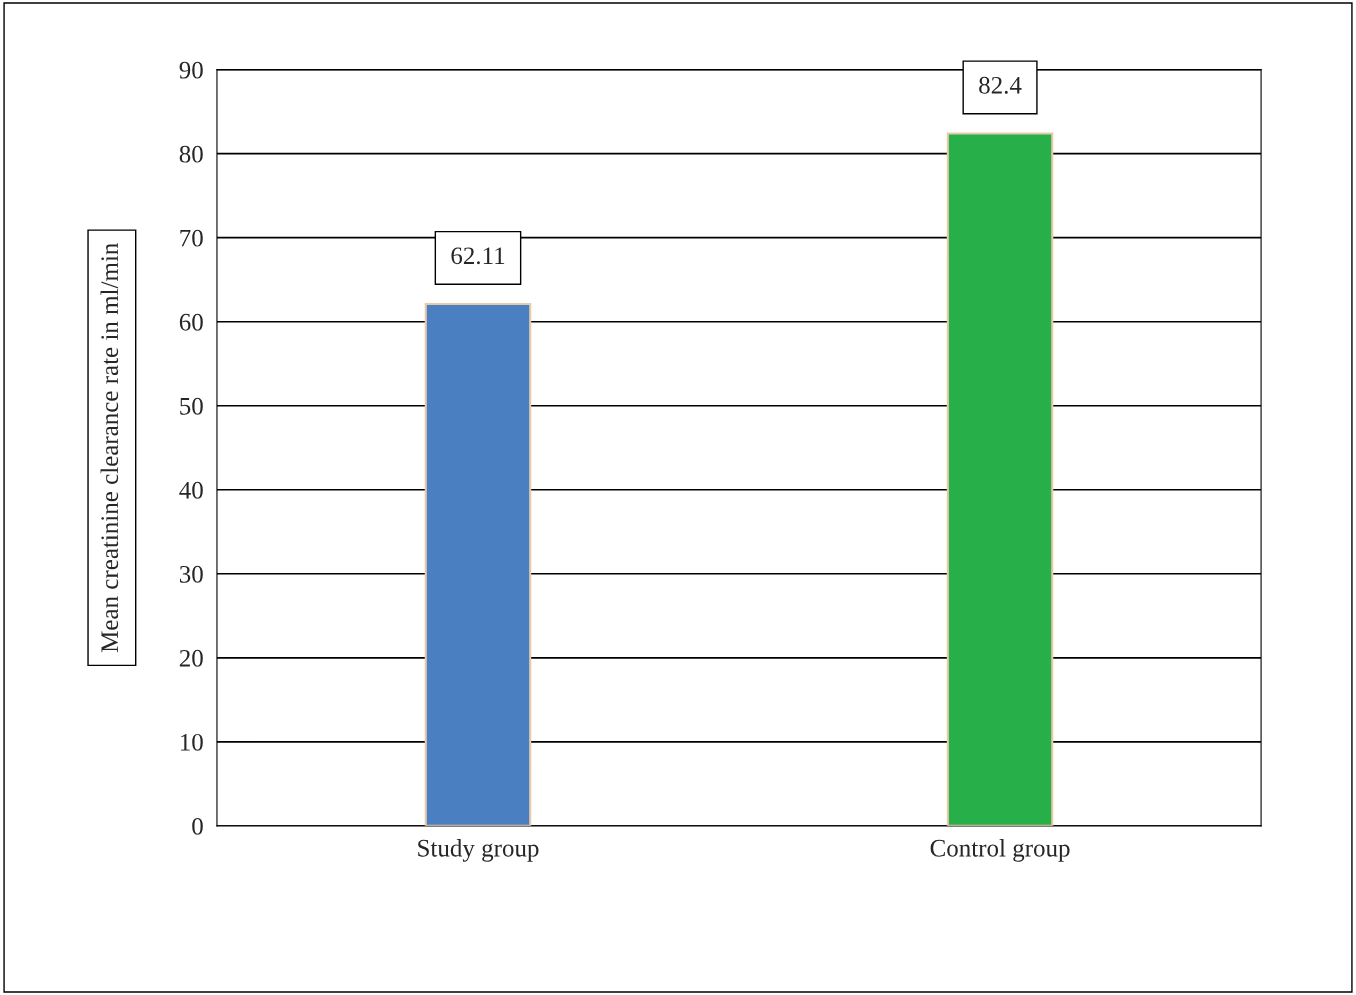 The height and width of the screenshot is (995, 1356). I want to click on x-tick-label: Study group, so click(478, 850).